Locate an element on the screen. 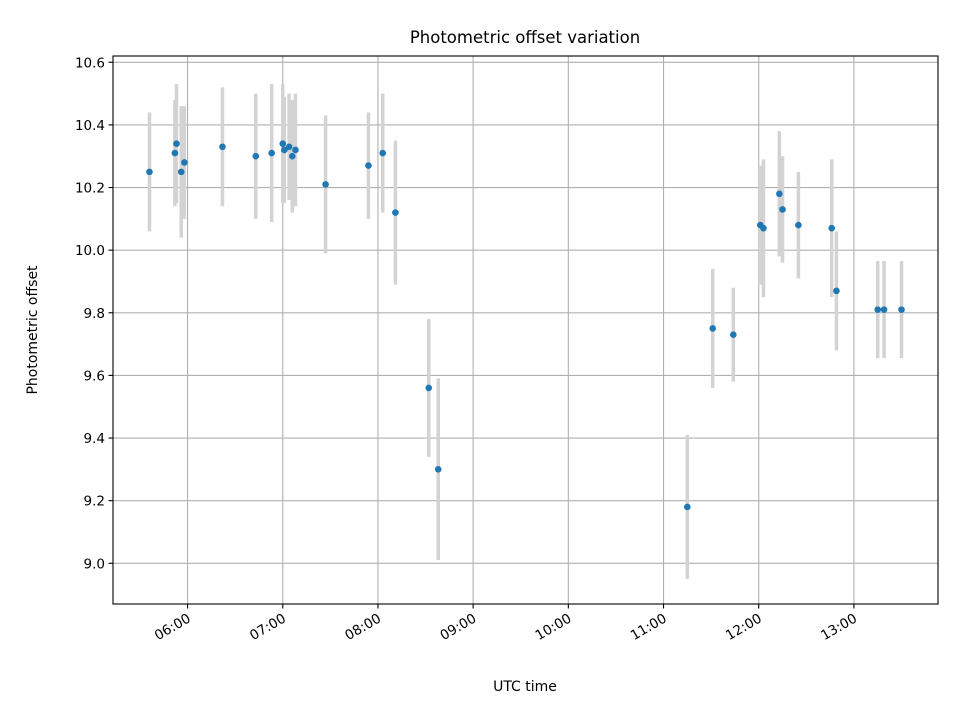  x-tick-label: 09:00 is located at coordinates (458, 627).